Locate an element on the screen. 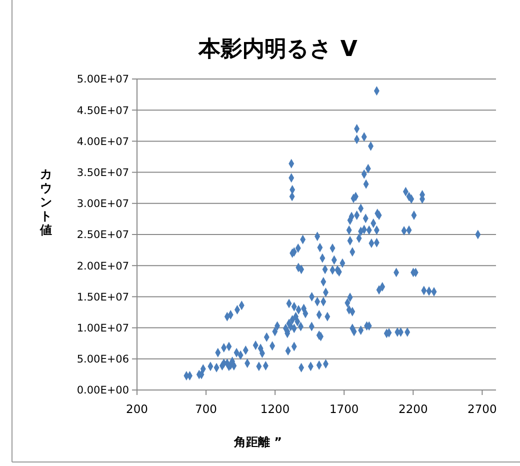  y-tick-label: 1.00E+07 is located at coordinates (102, 328).